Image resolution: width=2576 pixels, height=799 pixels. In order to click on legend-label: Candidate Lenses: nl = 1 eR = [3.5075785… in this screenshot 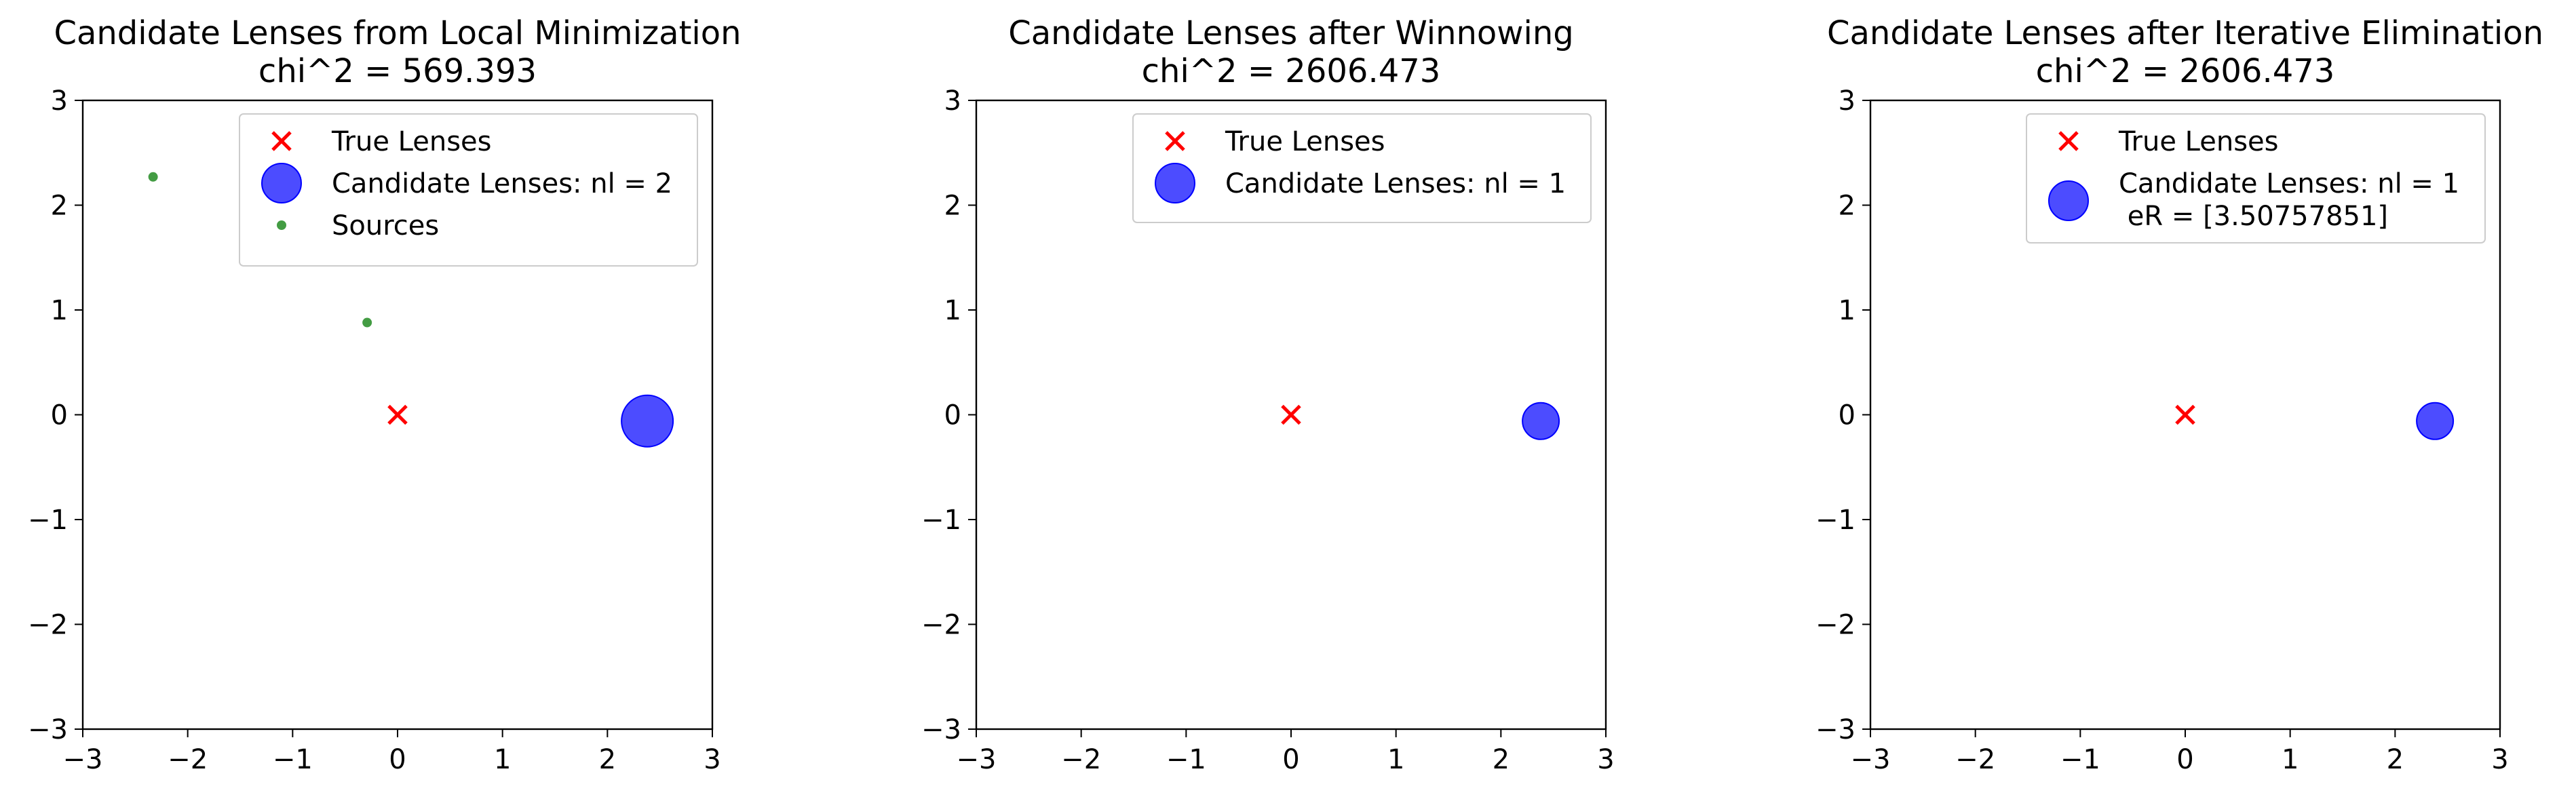, I will do `click(2289, 200)`.